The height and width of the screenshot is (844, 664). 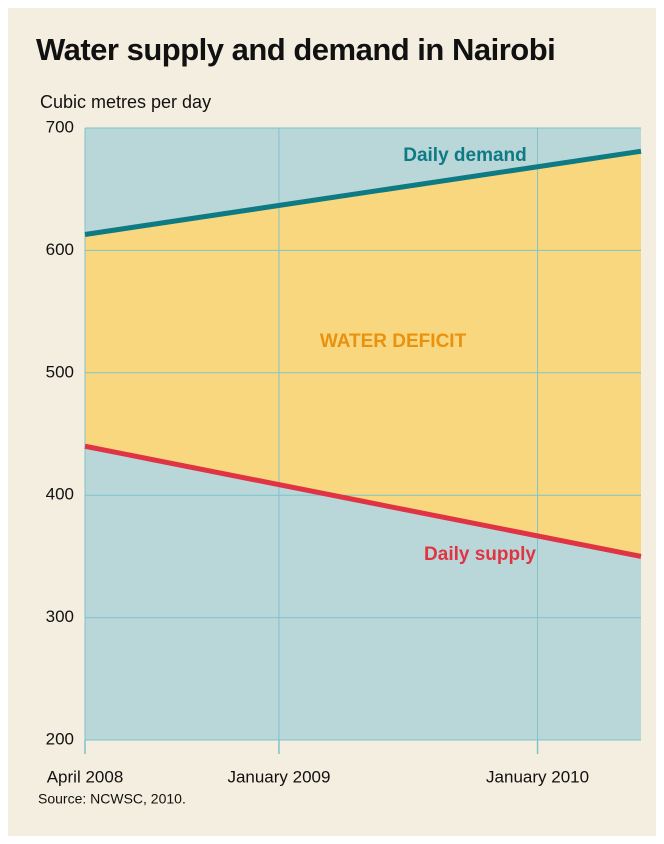 What do you see at coordinates (393, 341) in the screenshot?
I see `area-label: WATER DEFICIT` at bounding box center [393, 341].